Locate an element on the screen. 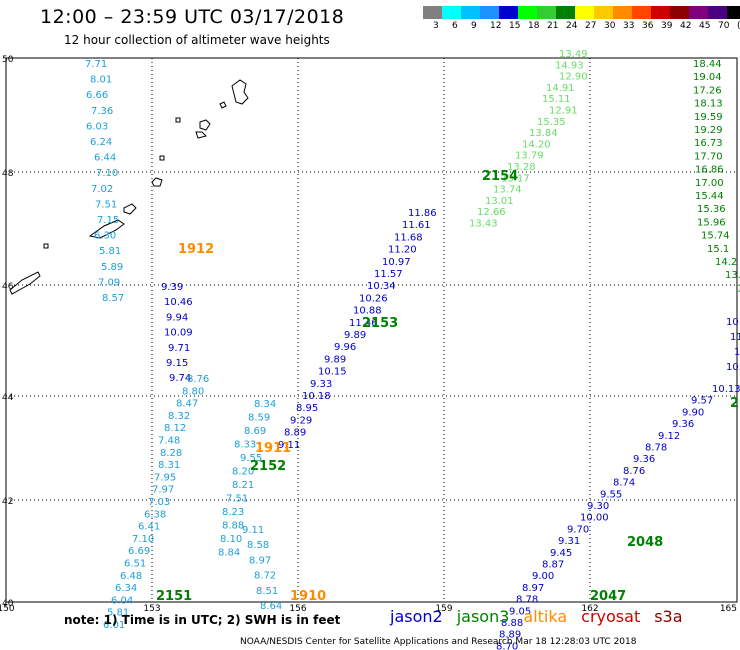 The image size is (740, 650). wave-height-value: 19.04 is located at coordinates (707, 77).